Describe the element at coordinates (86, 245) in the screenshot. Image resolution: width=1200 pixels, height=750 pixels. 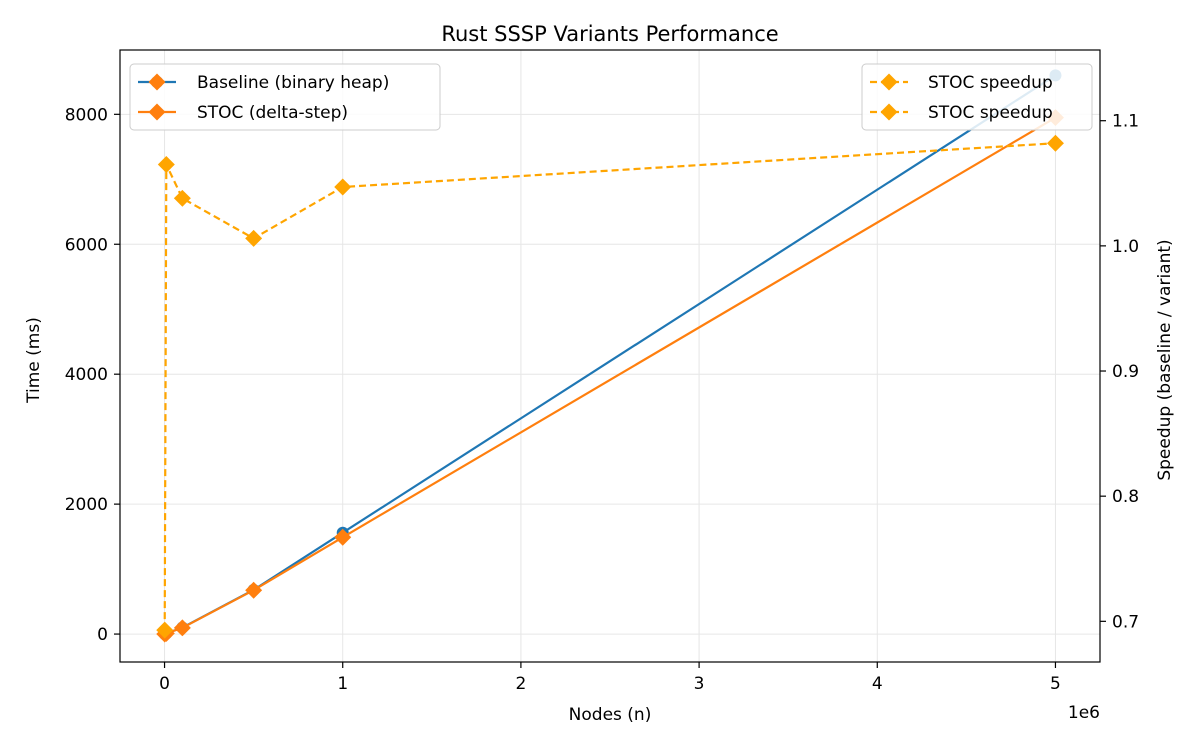
I see `y-tick-label: 6000` at that location.